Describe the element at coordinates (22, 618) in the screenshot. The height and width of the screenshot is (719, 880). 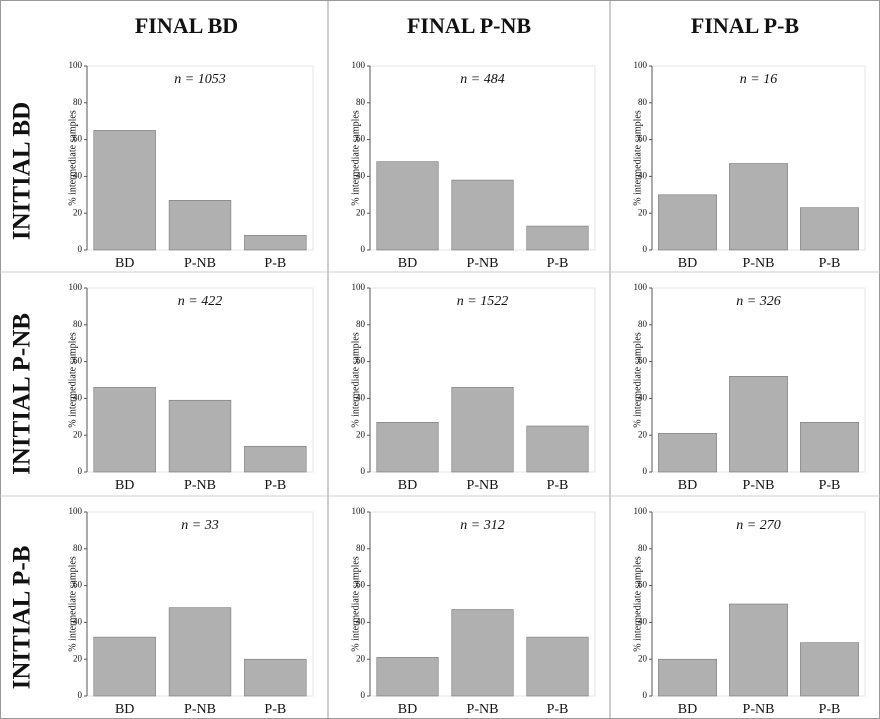
I see `row-title: INITIAL P-B` at that location.